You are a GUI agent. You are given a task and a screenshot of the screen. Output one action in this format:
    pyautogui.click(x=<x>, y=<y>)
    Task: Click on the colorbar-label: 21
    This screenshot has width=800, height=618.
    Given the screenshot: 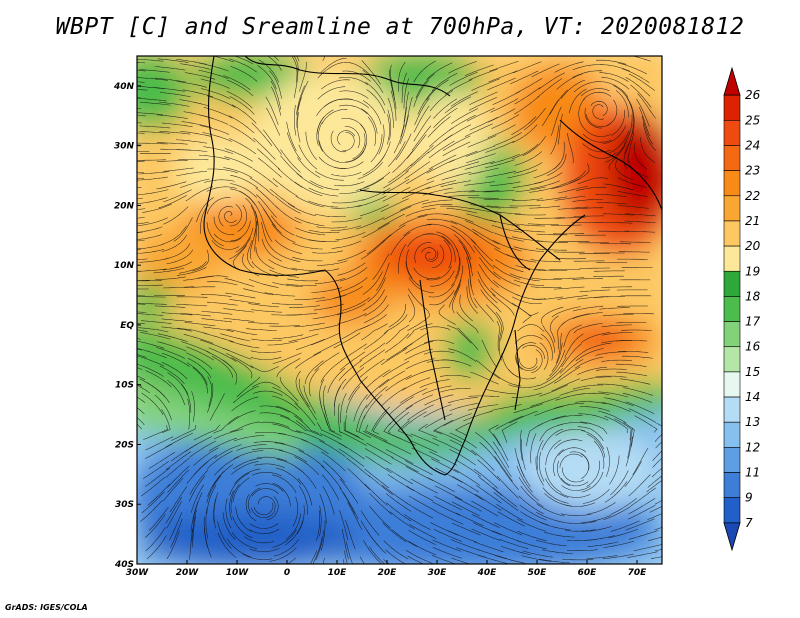 What is the action you would take?
    pyautogui.click(x=752, y=221)
    